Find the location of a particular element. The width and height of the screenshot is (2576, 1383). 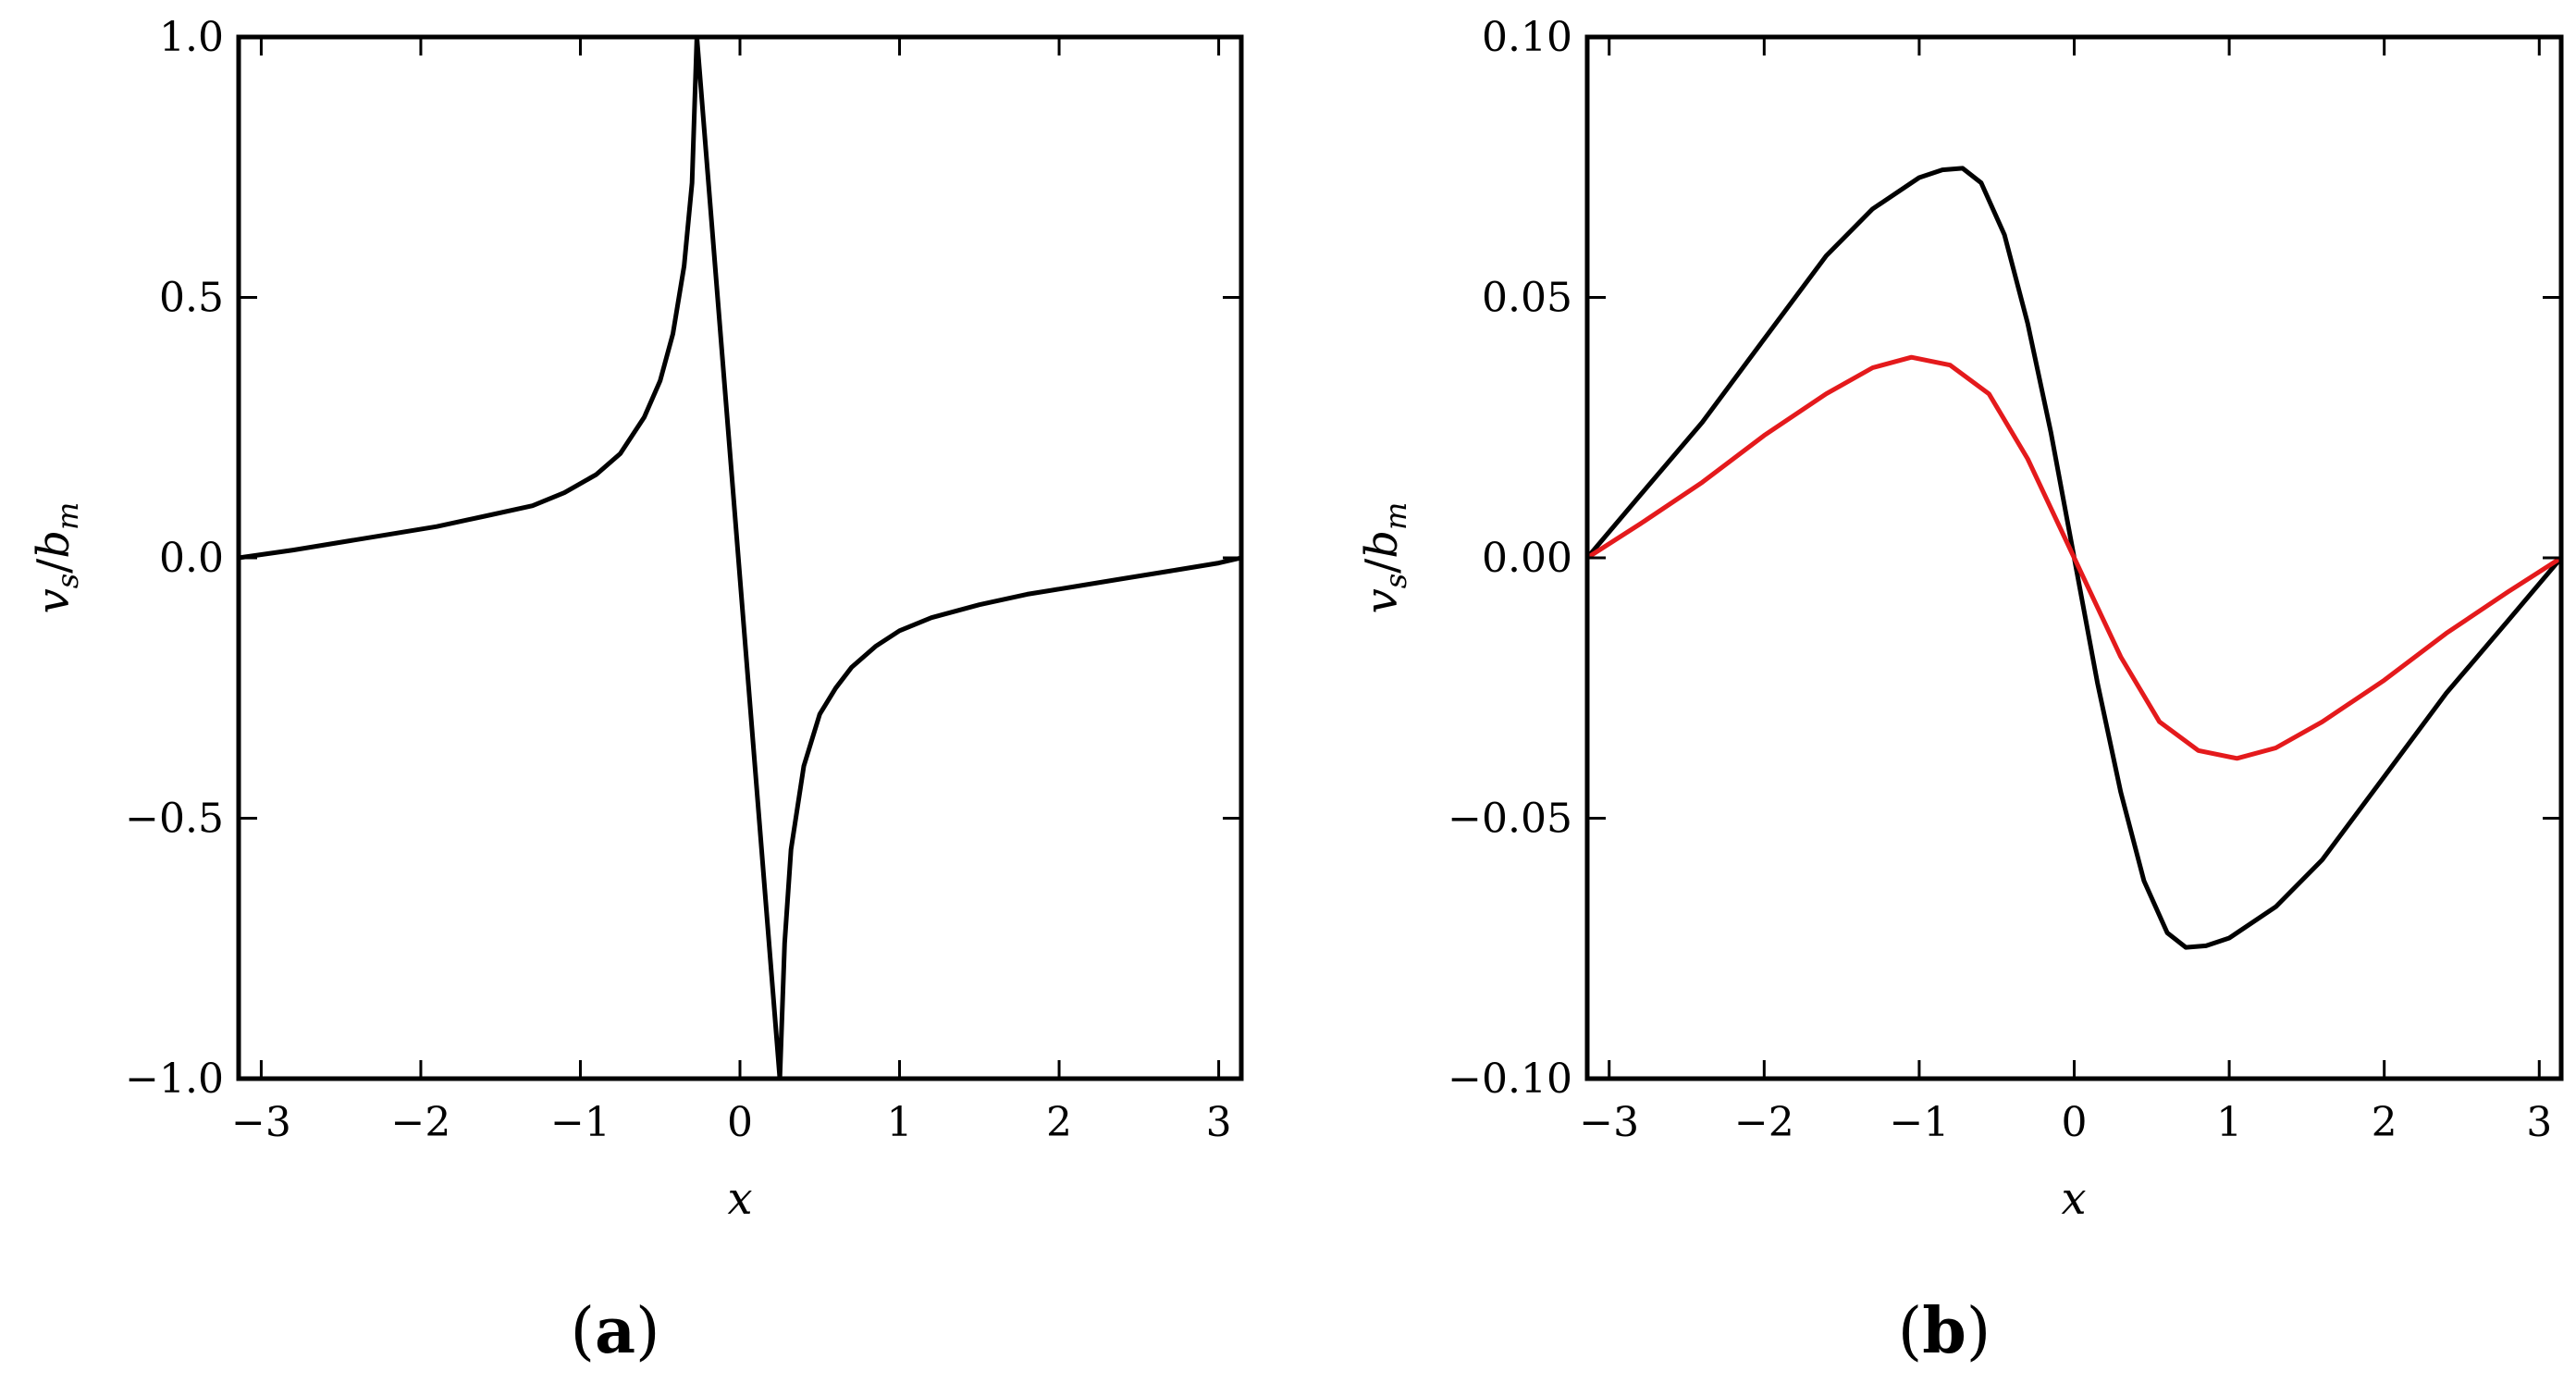

y-tick-label: 0.10 is located at coordinates (1527, 37).